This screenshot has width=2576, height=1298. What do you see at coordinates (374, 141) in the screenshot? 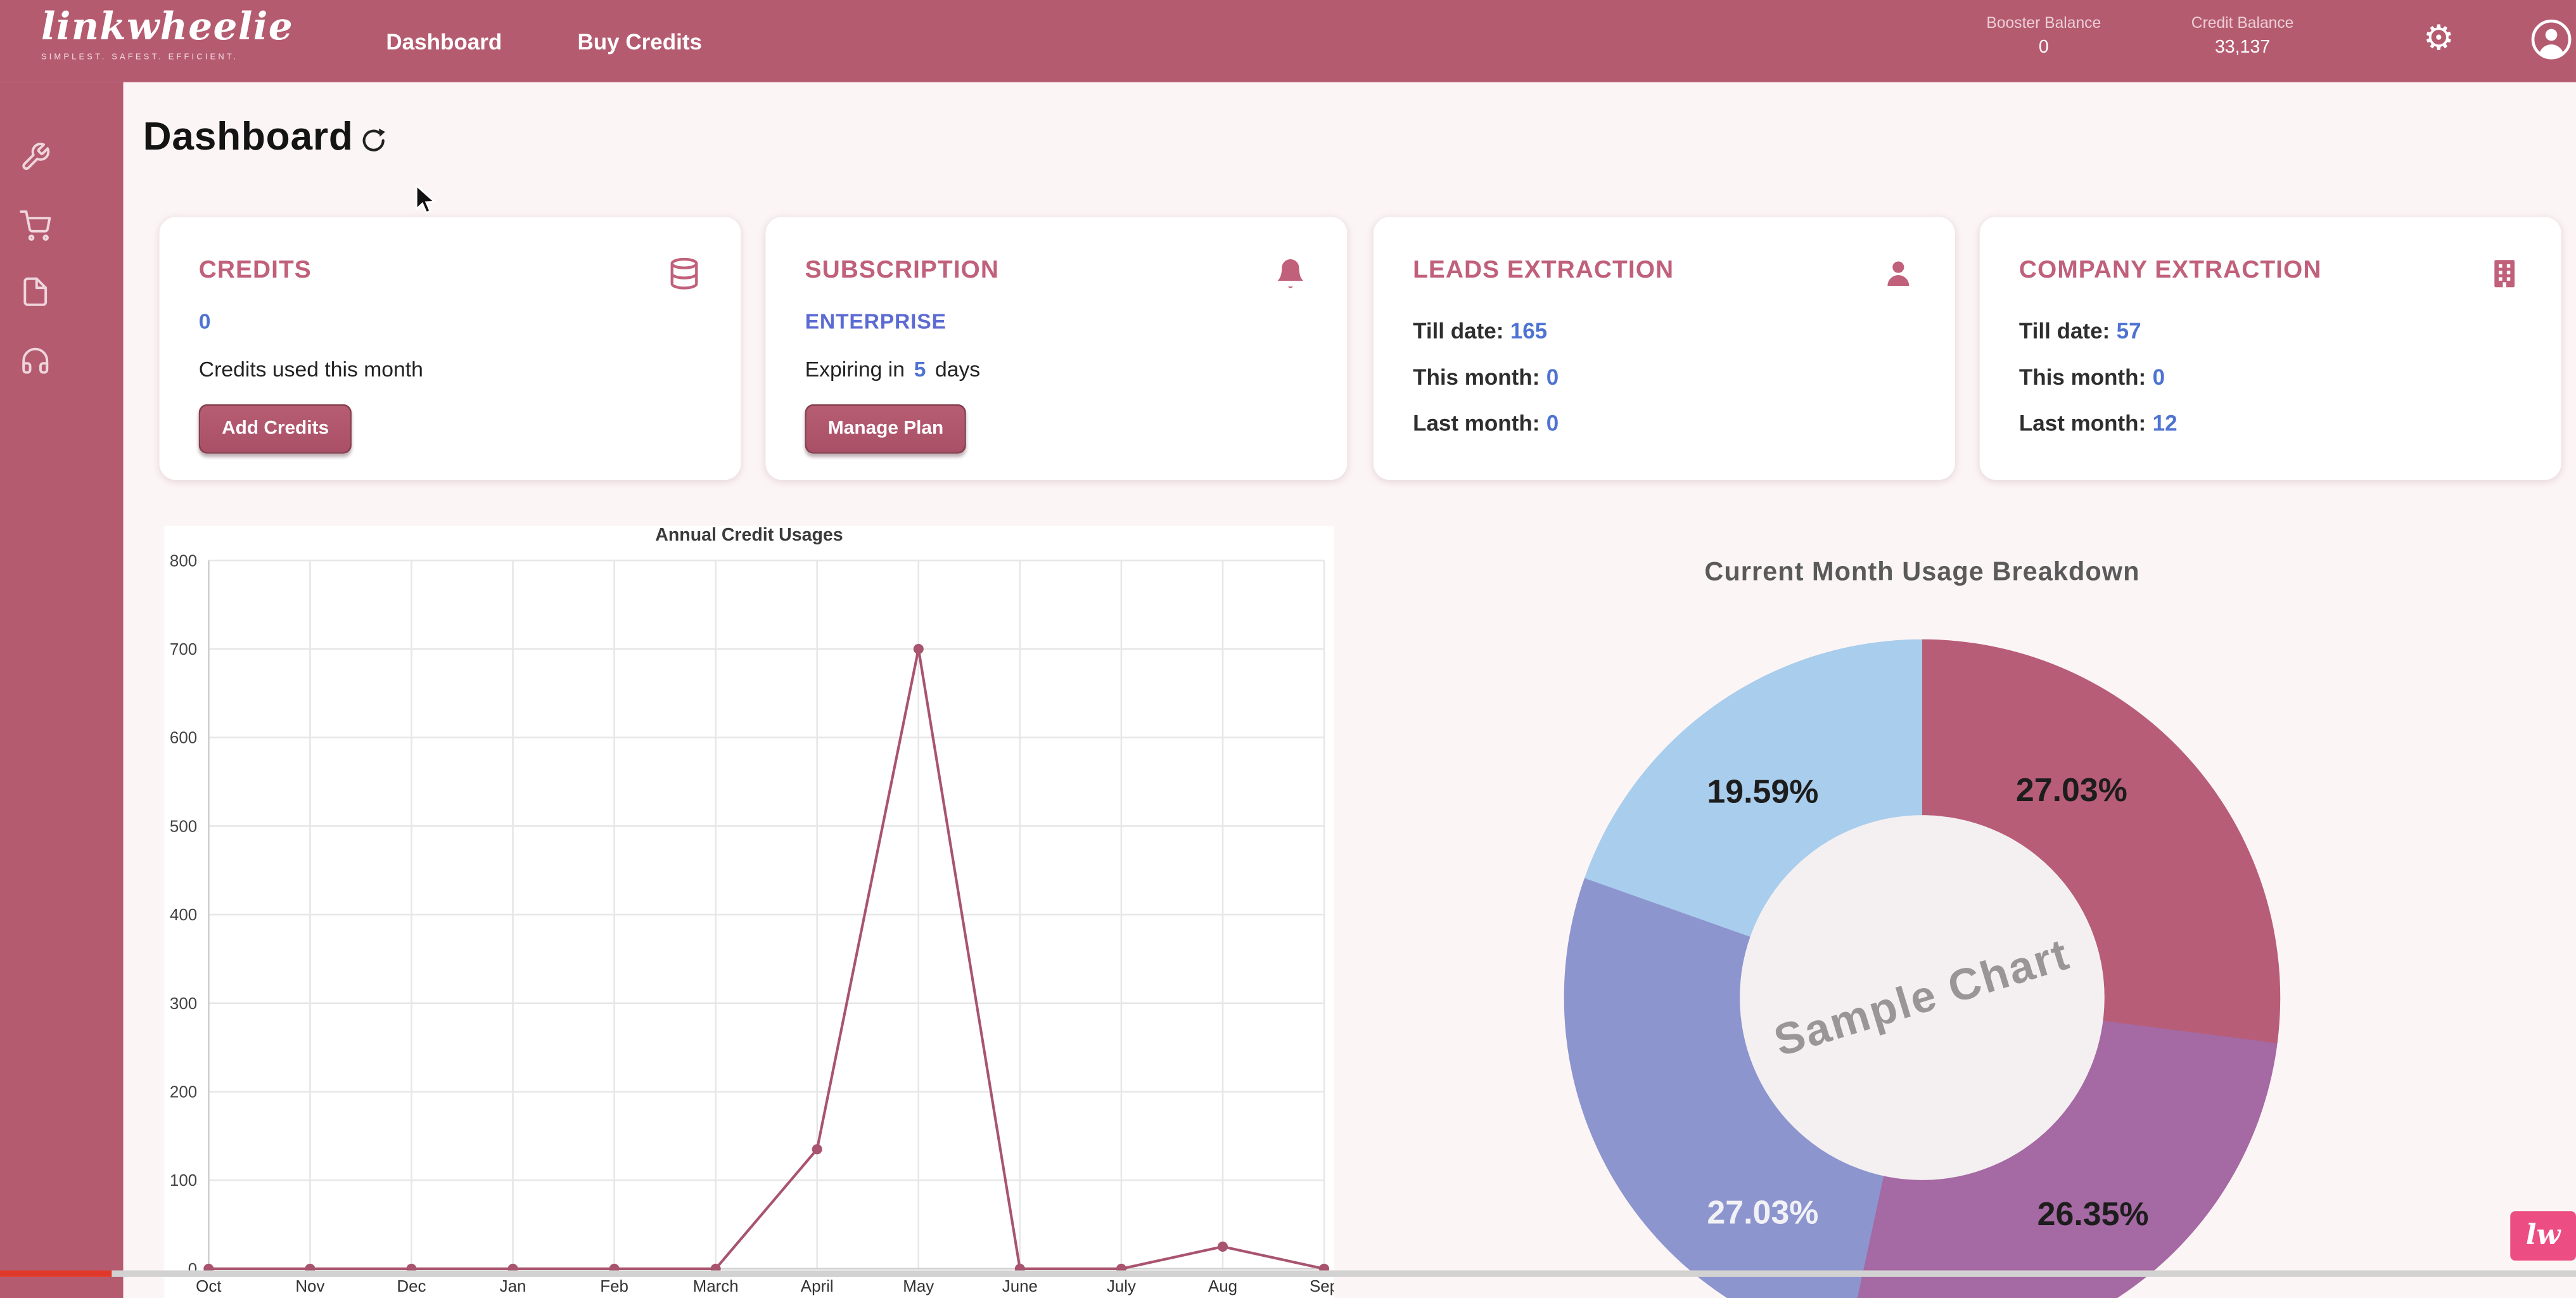
I see `refresh-icon` at bounding box center [374, 141].